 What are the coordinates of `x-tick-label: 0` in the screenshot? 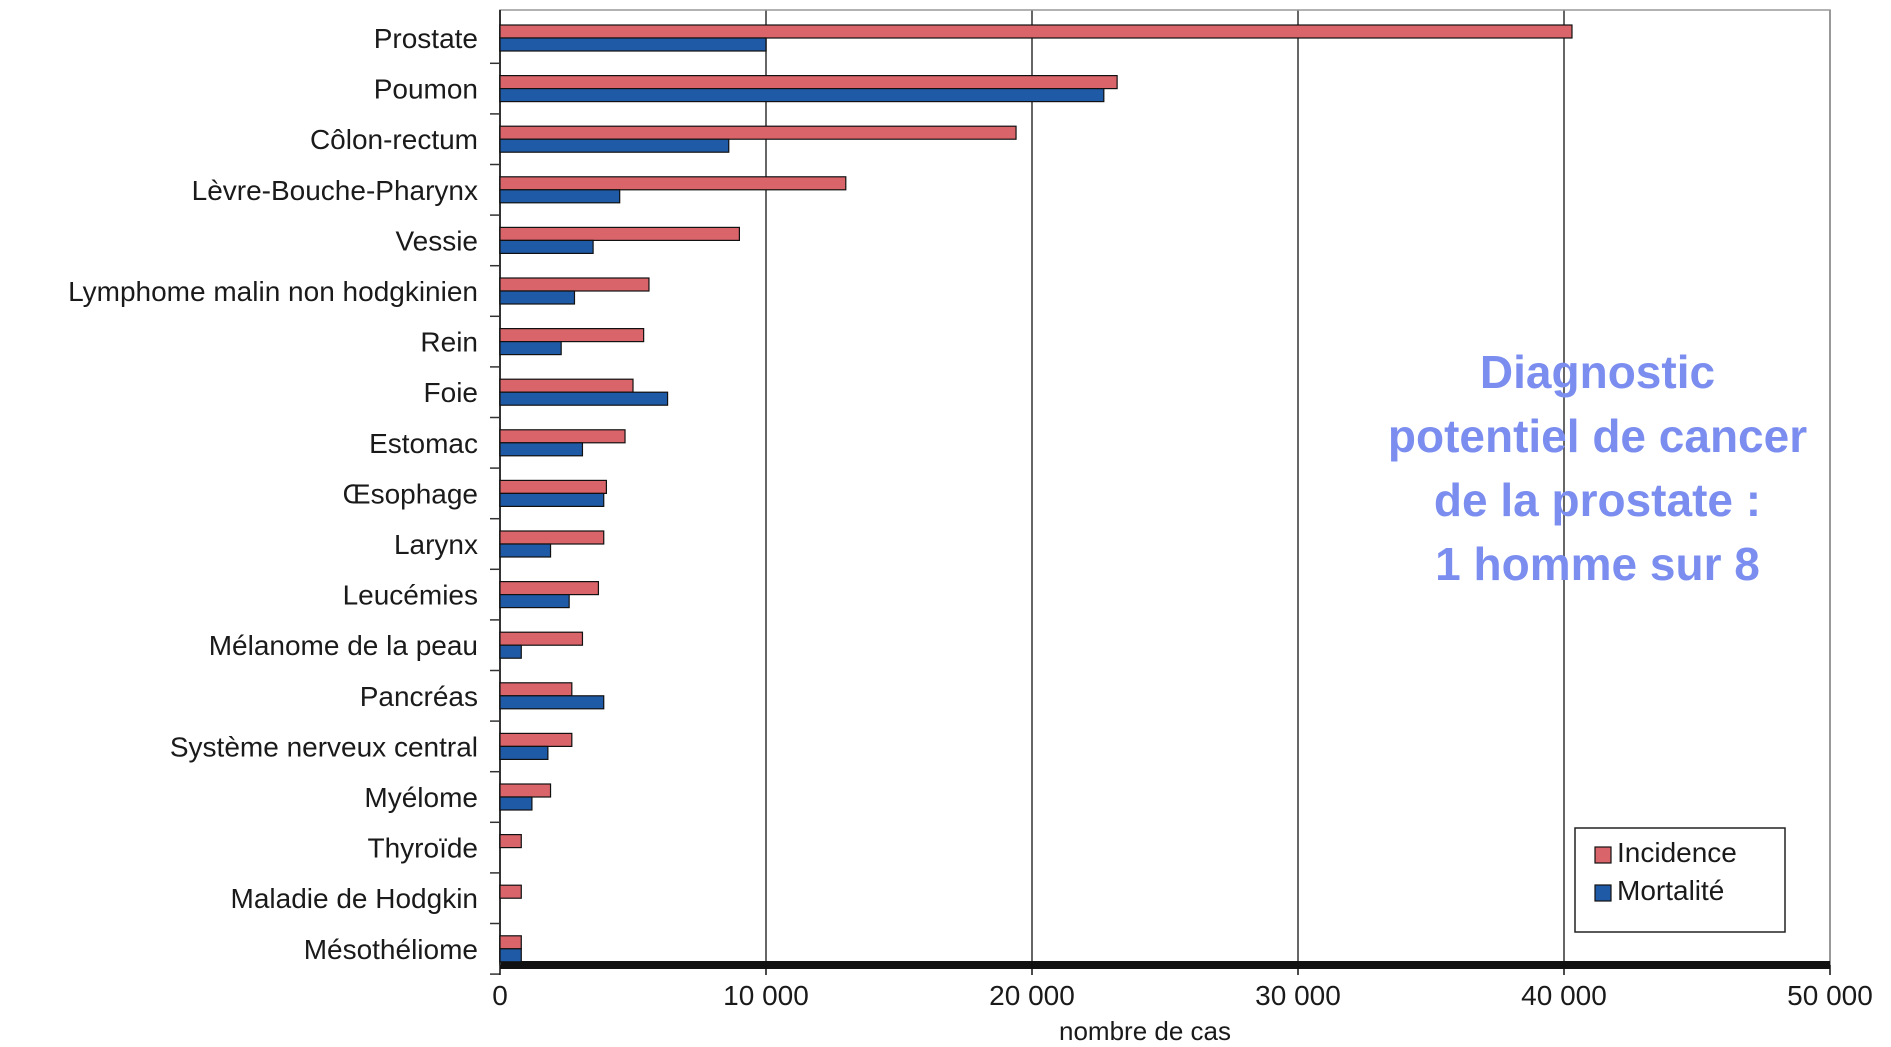 It's located at (500, 995).